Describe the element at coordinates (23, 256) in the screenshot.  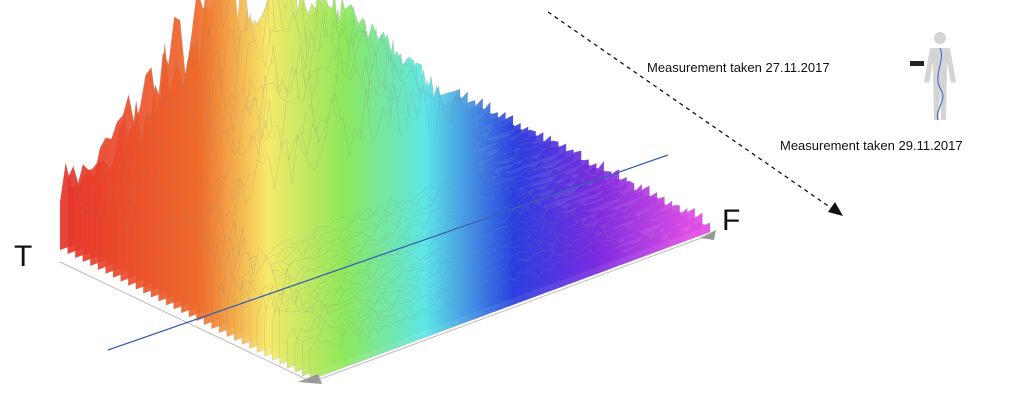
I see `time-axis-label: T` at that location.